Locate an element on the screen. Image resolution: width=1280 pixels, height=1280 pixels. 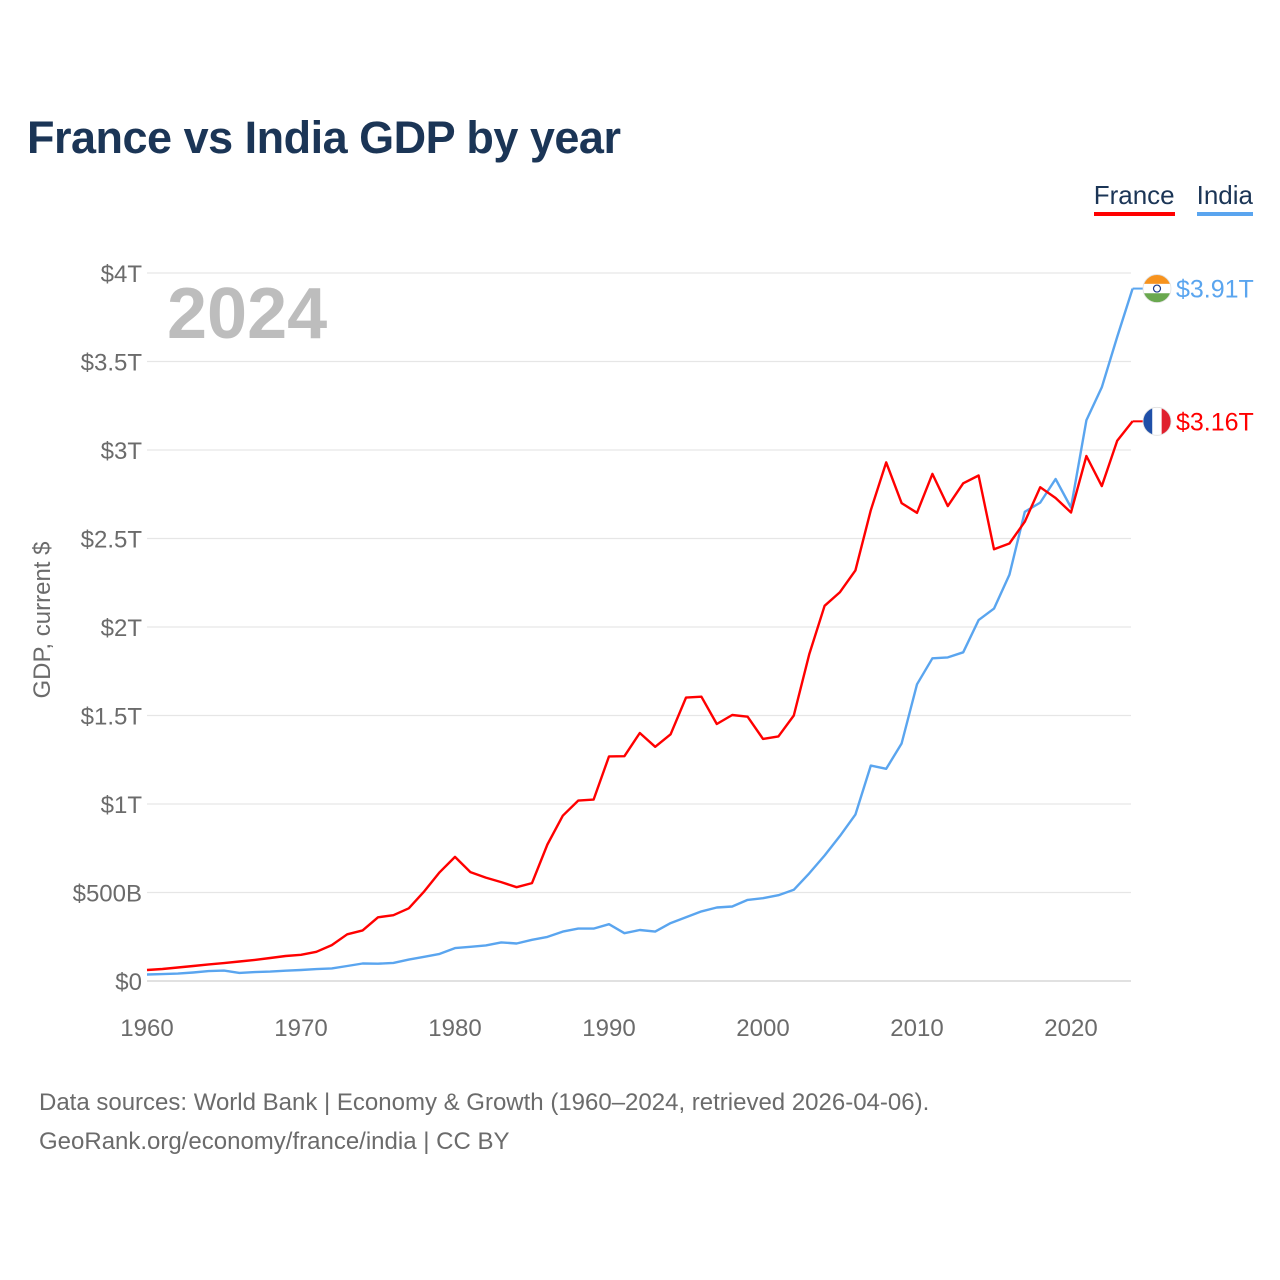
x-tick-label: 1960 is located at coordinates (146, 1028).